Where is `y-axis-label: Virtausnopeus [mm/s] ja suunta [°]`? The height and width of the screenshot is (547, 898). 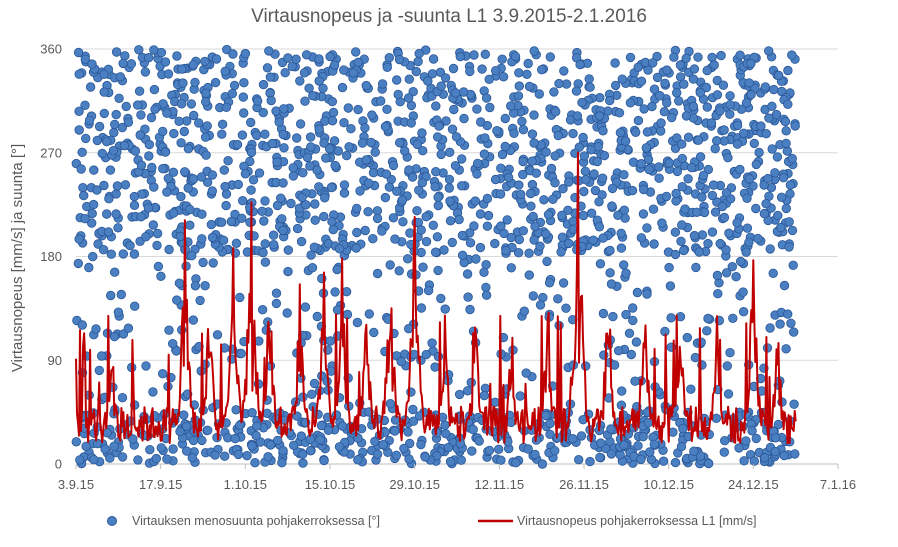
y-axis-label: Virtausnopeus [mm/s] ja suunta [°] is located at coordinates (17, 258).